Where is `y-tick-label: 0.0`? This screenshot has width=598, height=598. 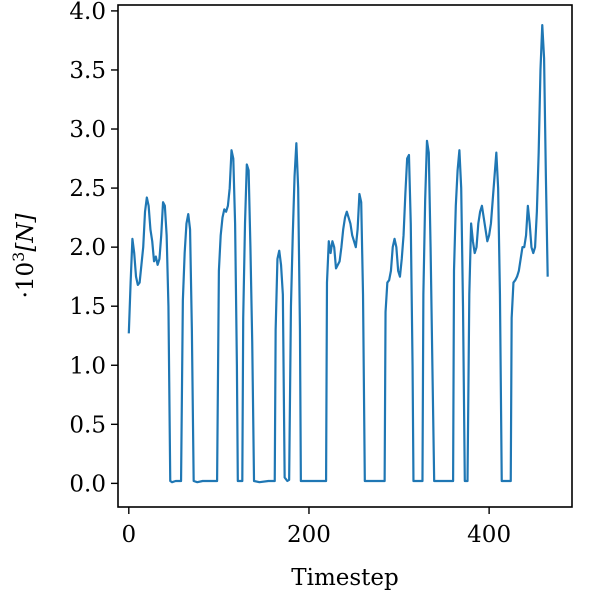
y-tick-label: 0.0 is located at coordinates (87, 484).